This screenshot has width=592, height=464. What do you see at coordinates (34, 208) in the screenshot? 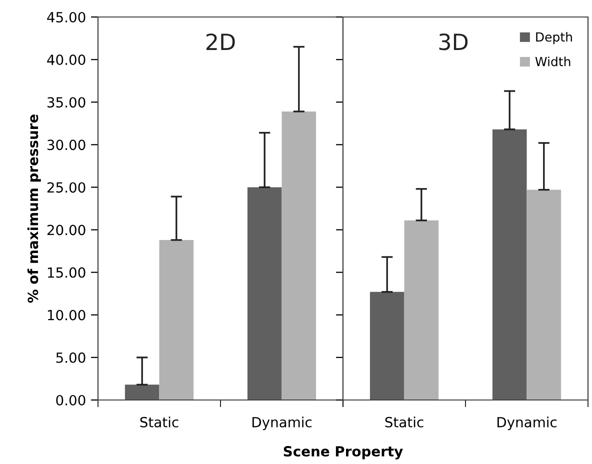
I see `y-axis-title: % of maximum pressure` at bounding box center [34, 208].